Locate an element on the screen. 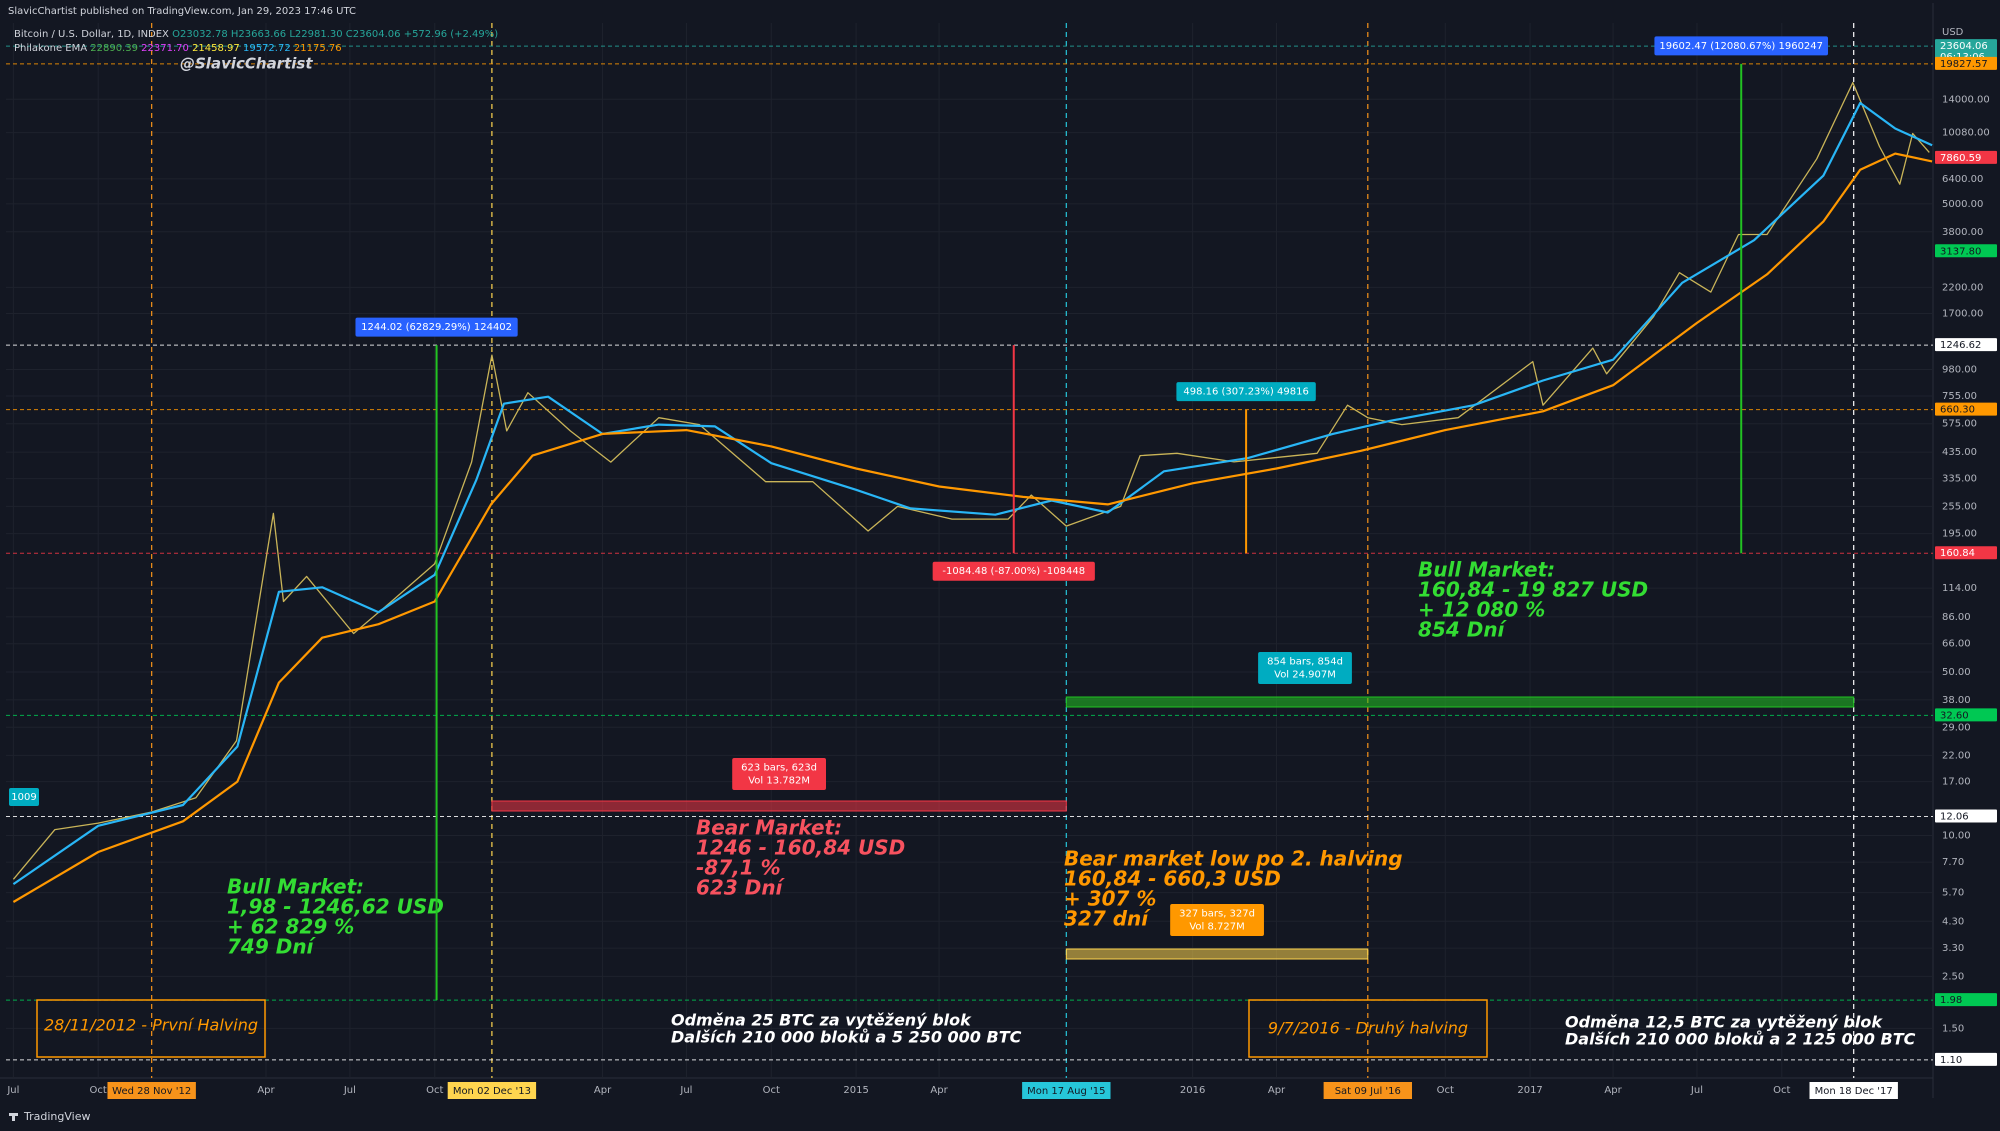 The width and height of the screenshot is (2000, 1131). marker-label: Sat 09 Jul '16 is located at coordinates (1368, 1091).